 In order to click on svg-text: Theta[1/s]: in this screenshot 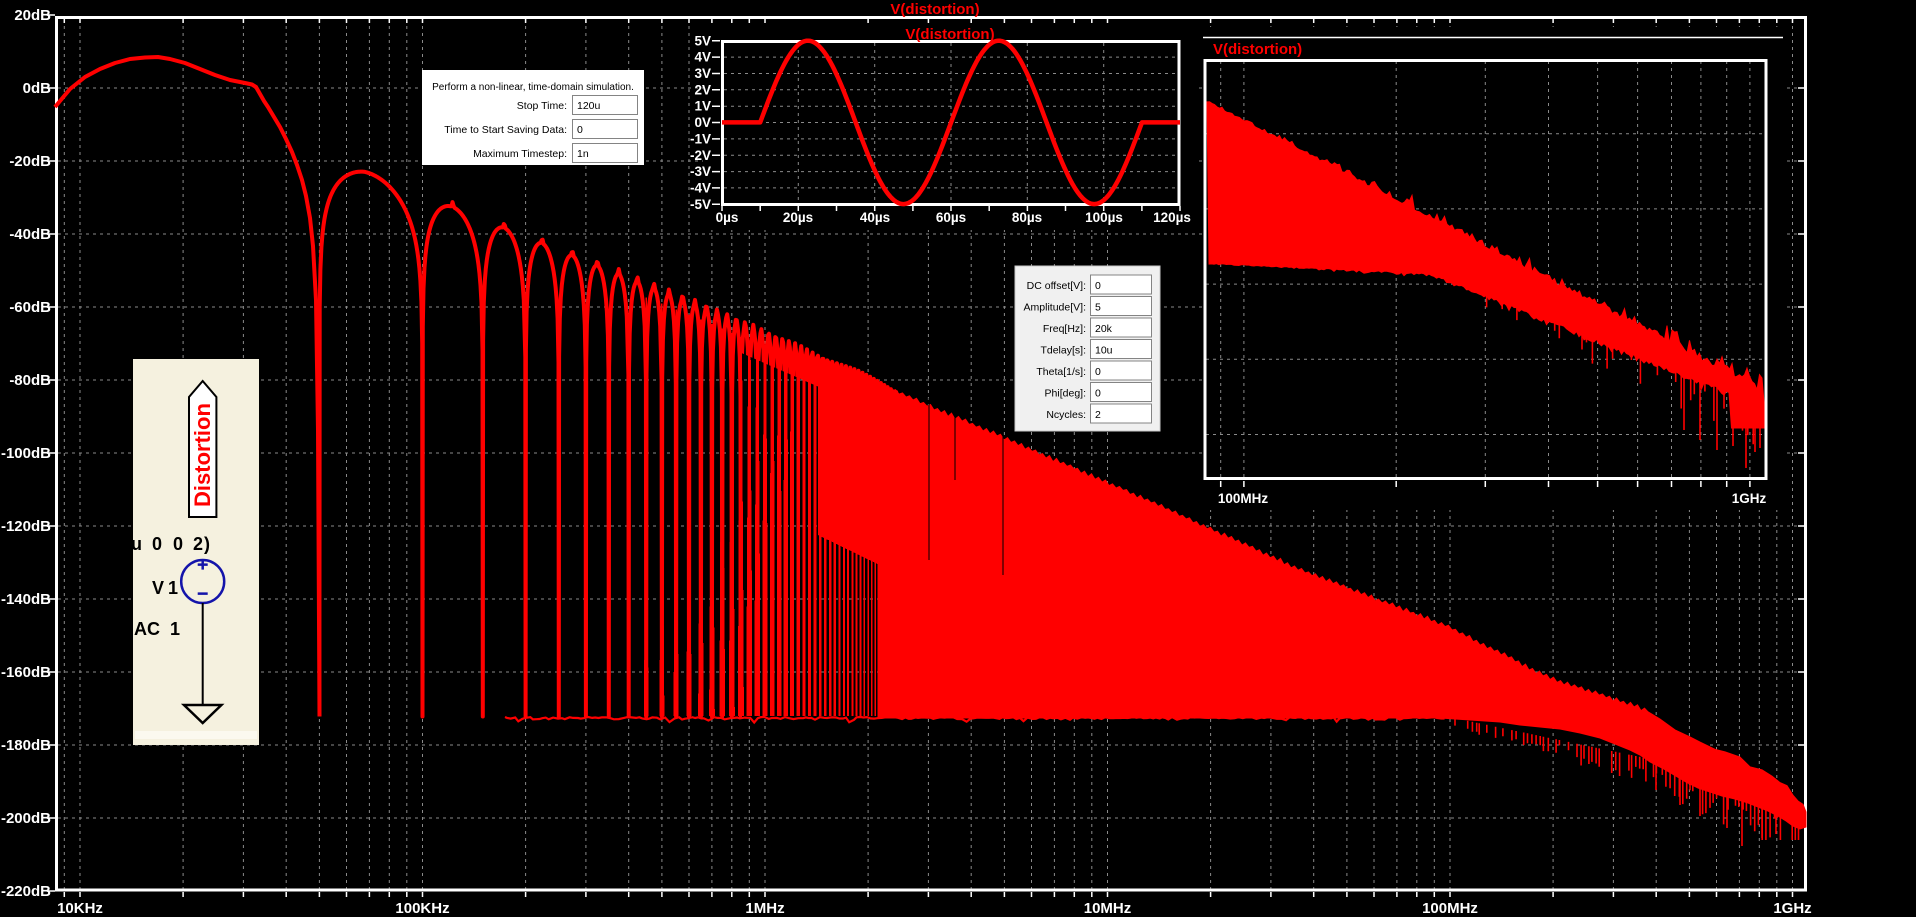, I will do `click(1061, 372)`.